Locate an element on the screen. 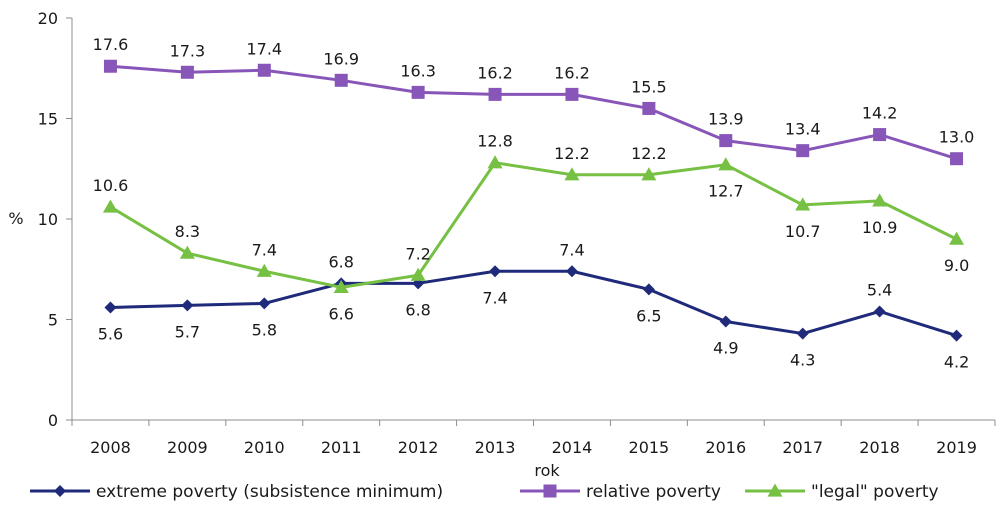 This screenshot has width=1005, height=511. legend-item: relative poverty is located at coordinates (620, 492).